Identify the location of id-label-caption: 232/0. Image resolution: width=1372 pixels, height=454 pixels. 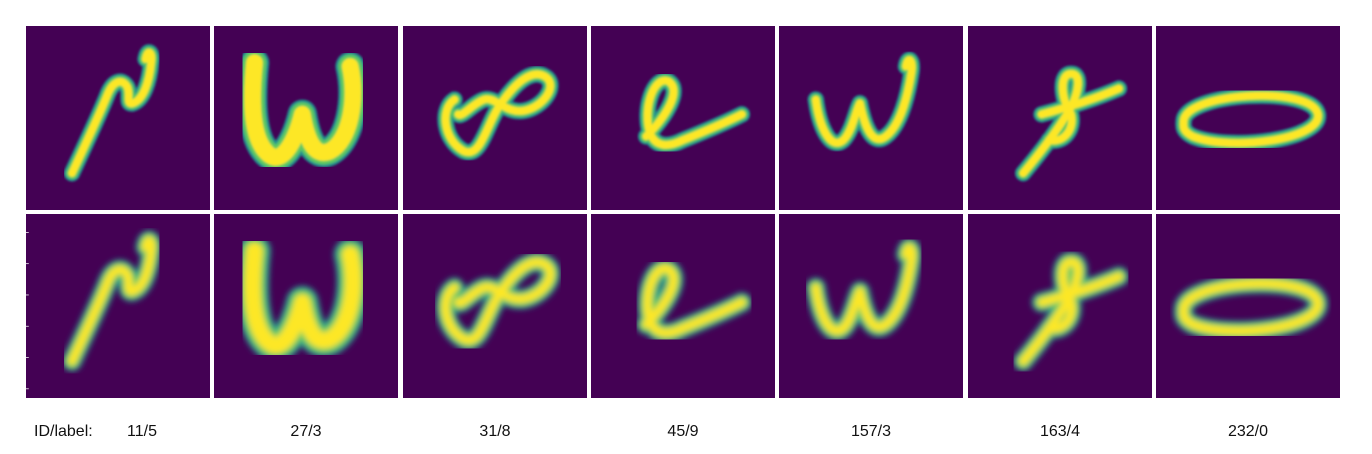
(1248, 431).